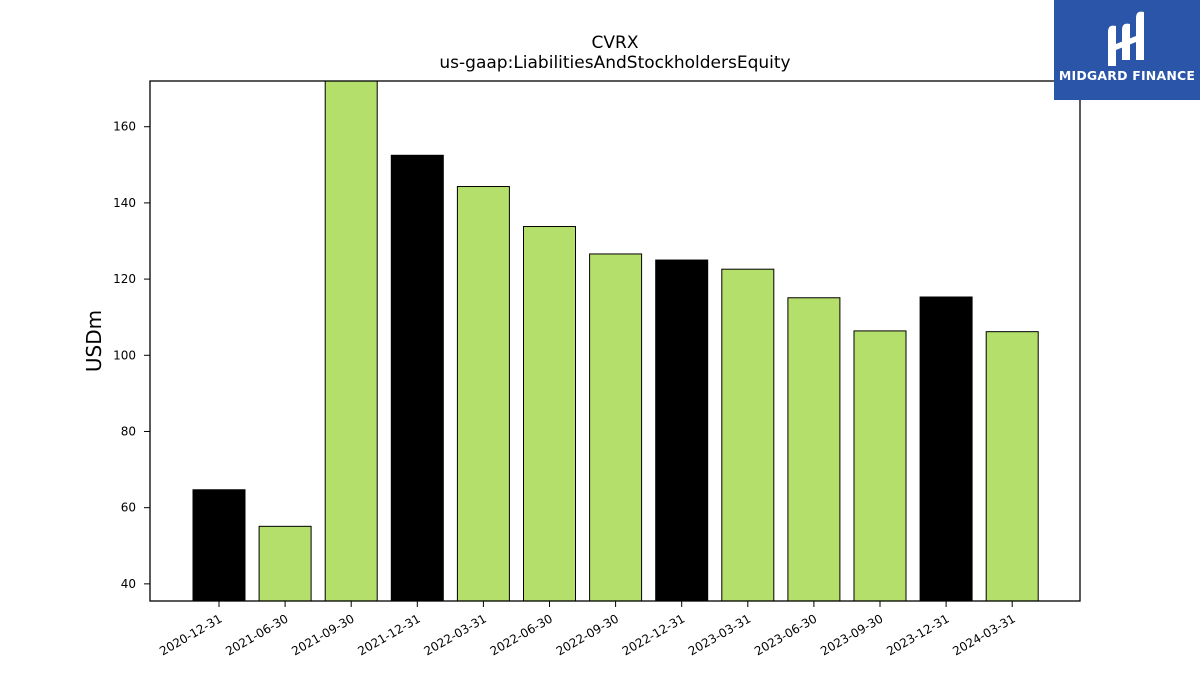 The width and height of the screenshot is (1200, 675). I want to click on x-tick-label: 2023-03-31, so click(719, 634).